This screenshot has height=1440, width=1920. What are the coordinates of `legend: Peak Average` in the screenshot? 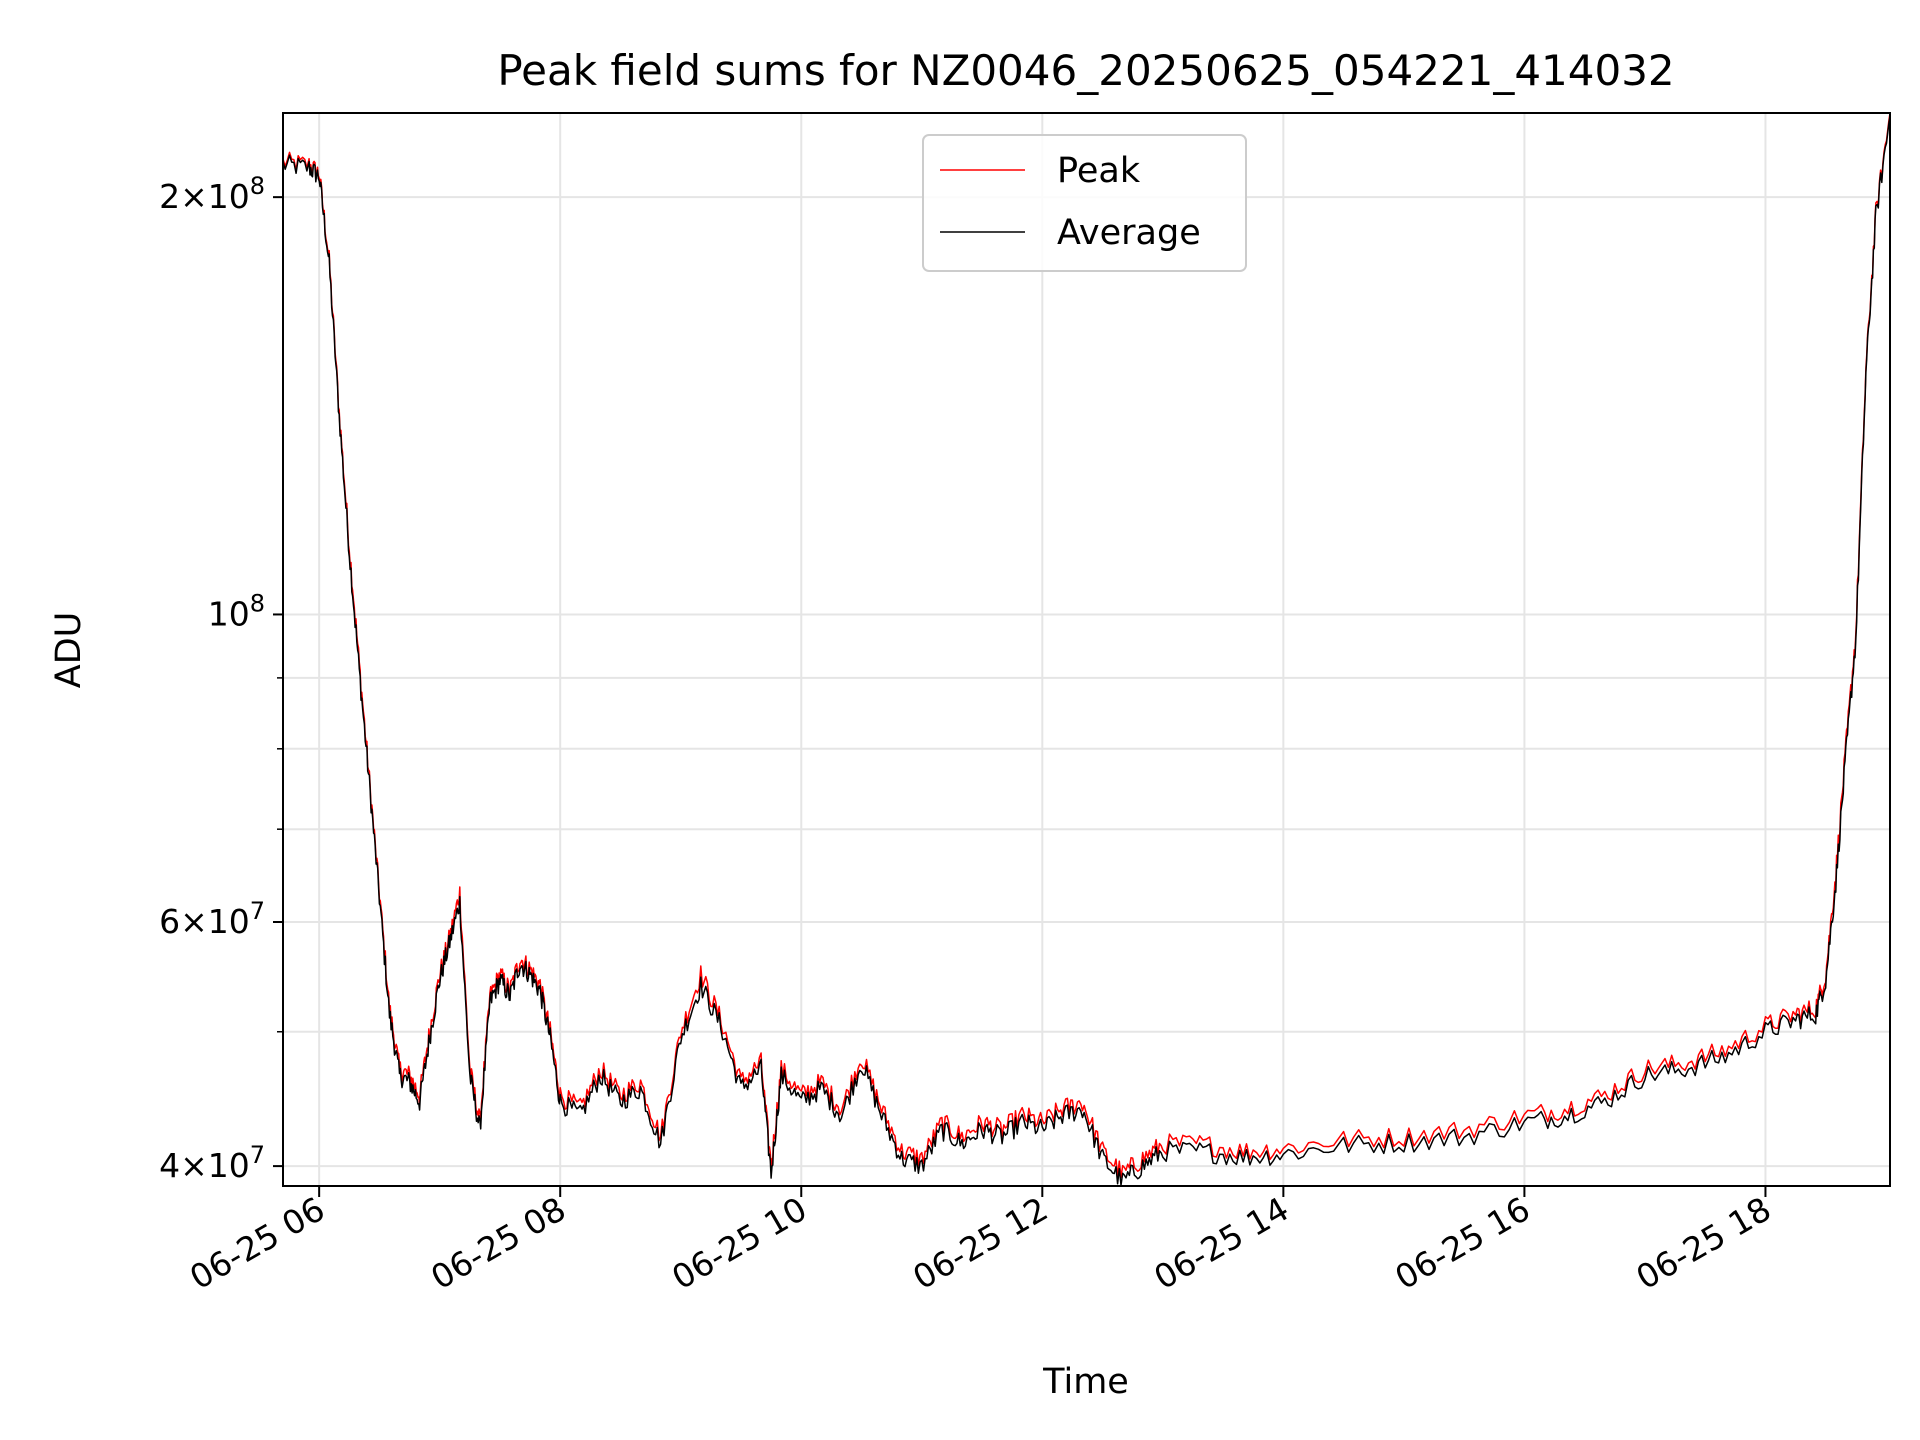 It's located at (1084, 203).